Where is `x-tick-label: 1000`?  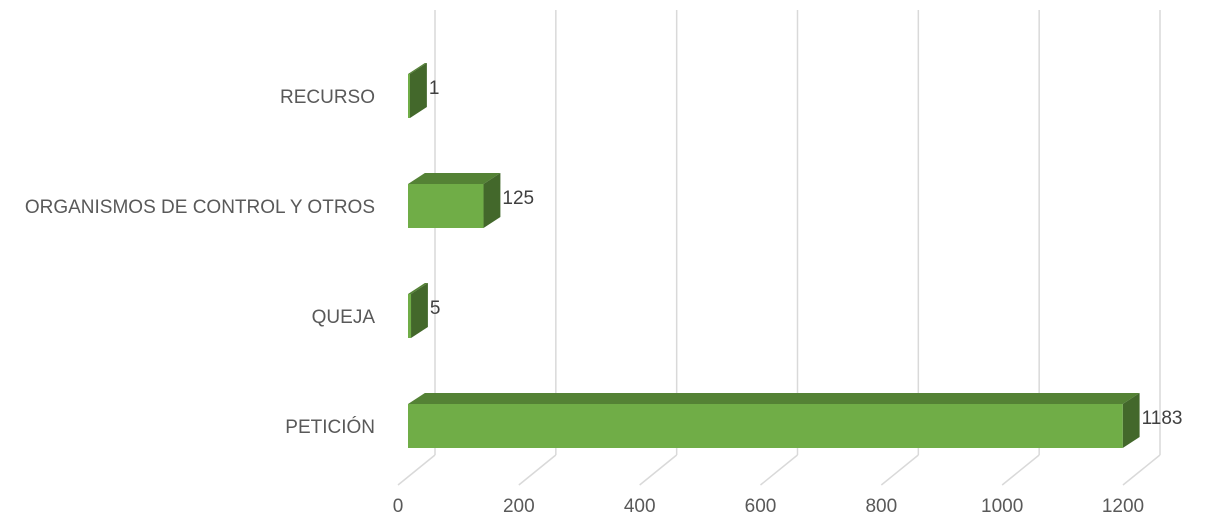
x-tick-label: 1000 is located at coordinates (1002, 506).